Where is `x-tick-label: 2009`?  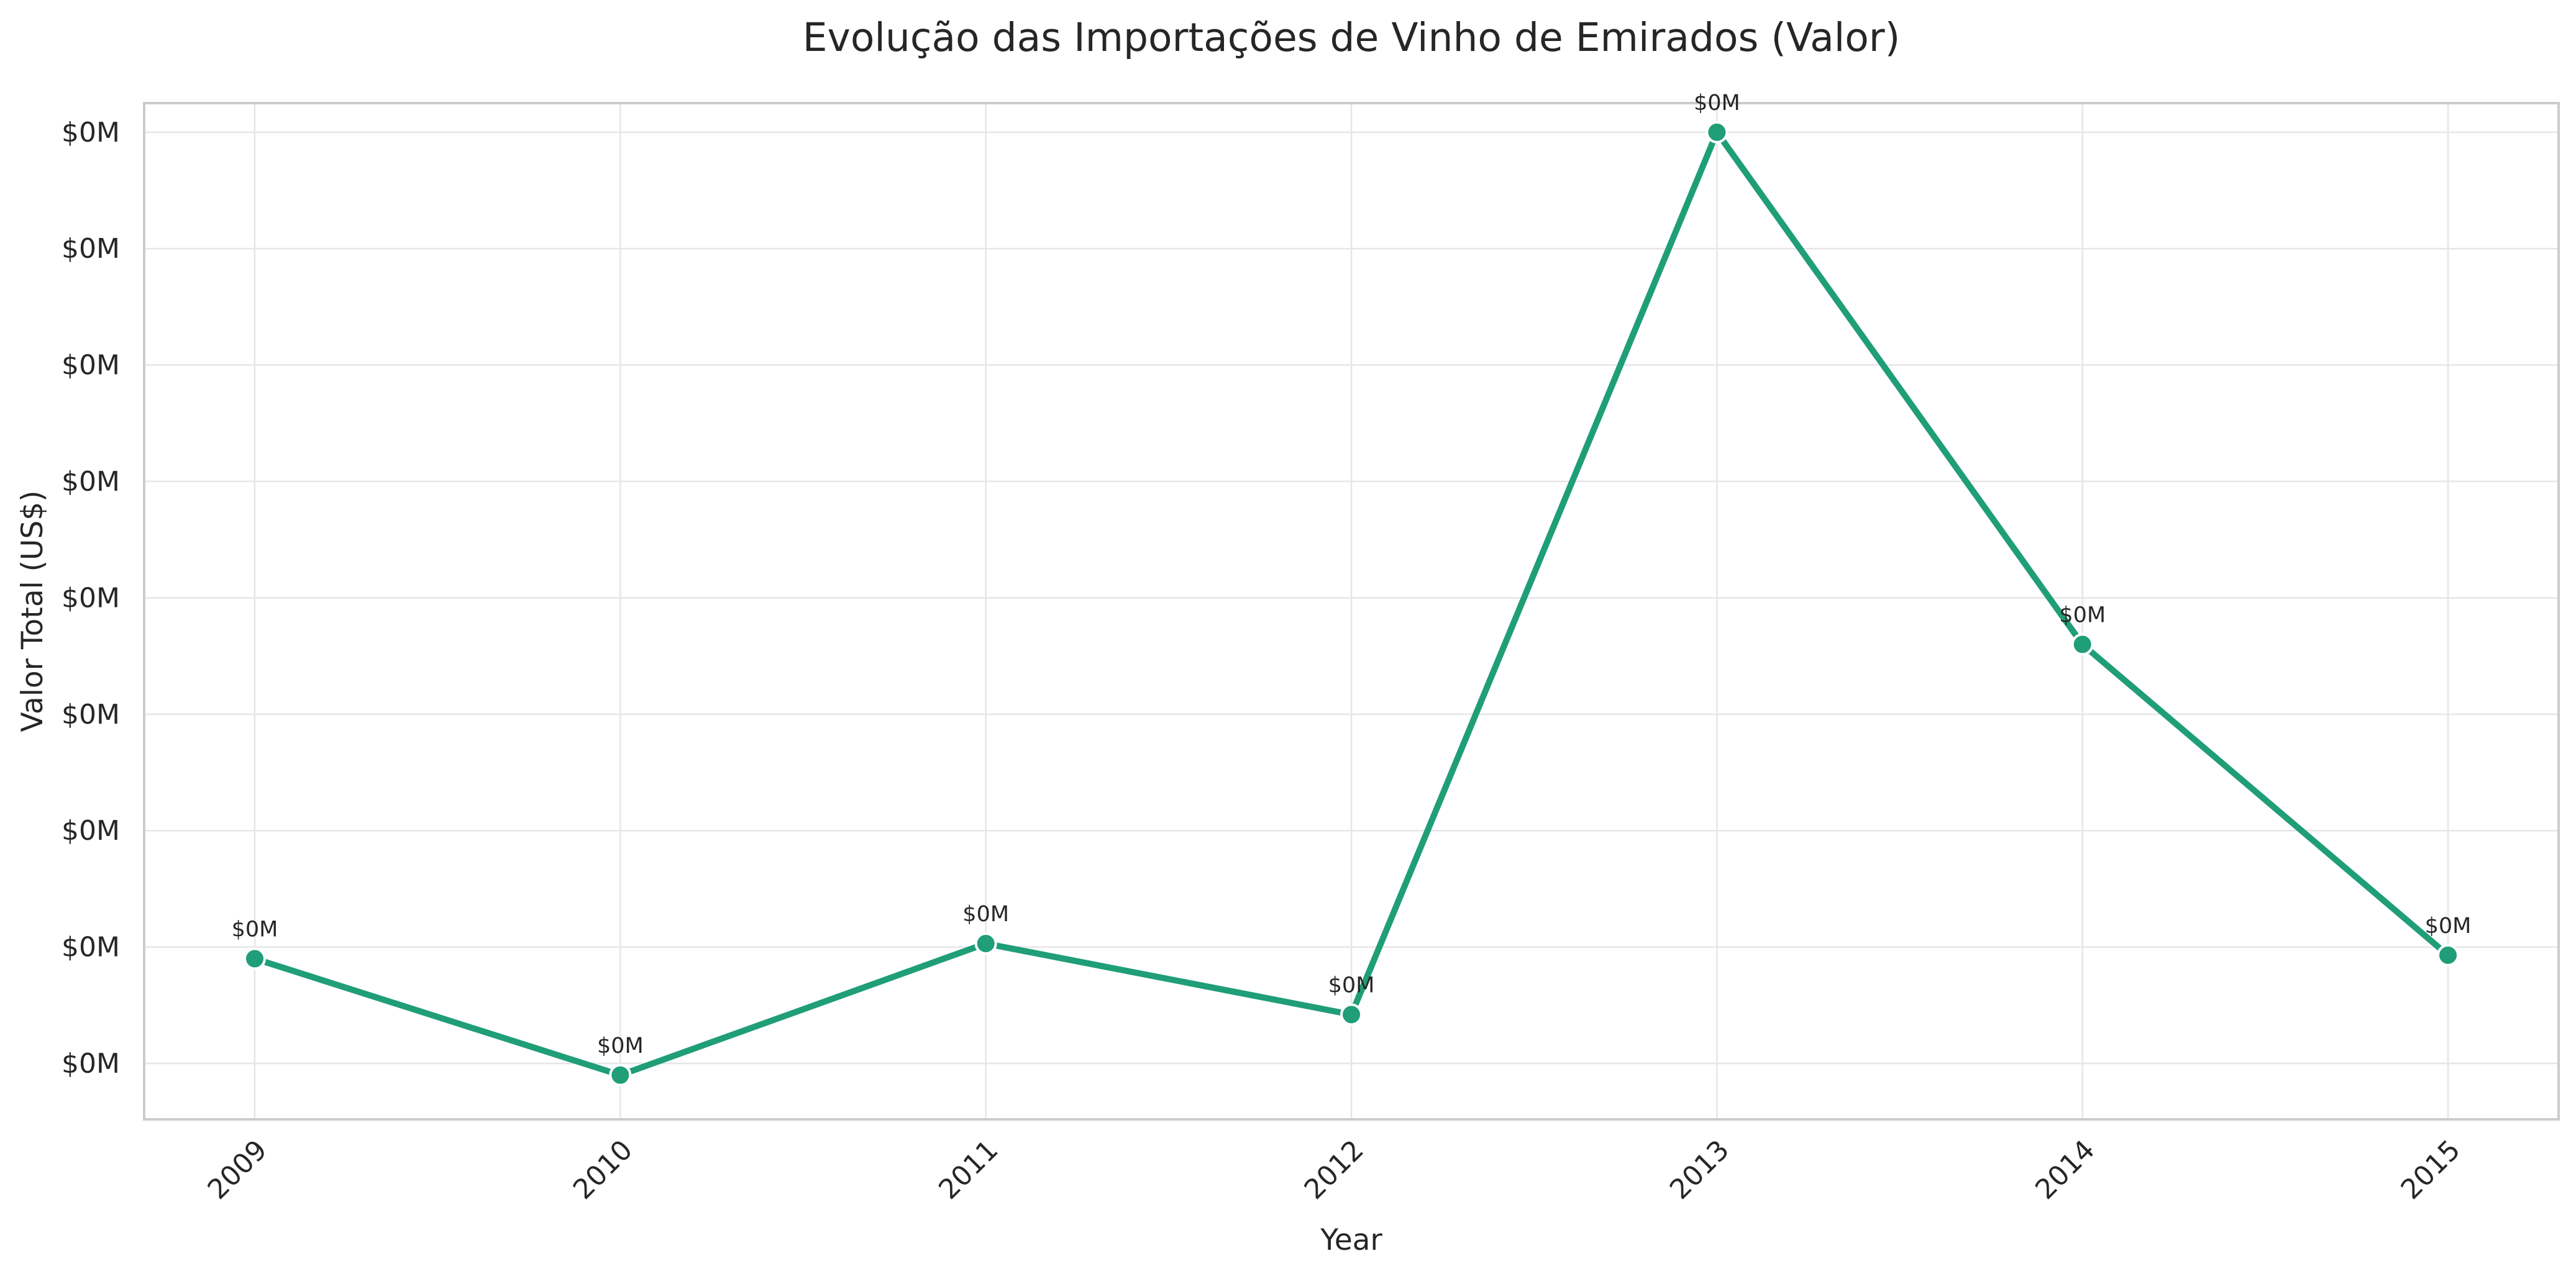
x-tick-label: 2009 is located at coordinates (237, 1170).